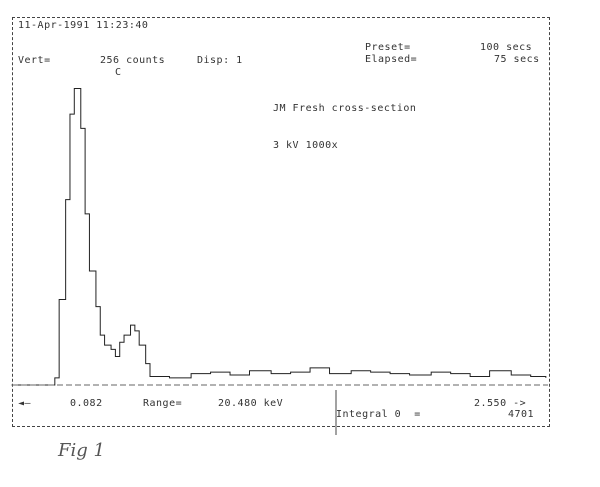 The height and width of the screenshot is (487, 600). Describe the element at coordinates (378, 414) in the screenshot. I see `integral-label: Integral 0 =` at that location.